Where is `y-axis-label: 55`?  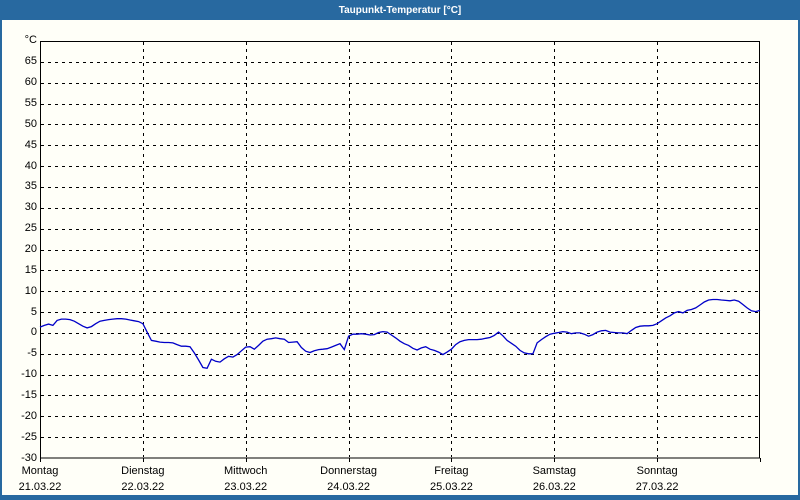 y-axis-label: 55 is located at coordinates (30, 103).